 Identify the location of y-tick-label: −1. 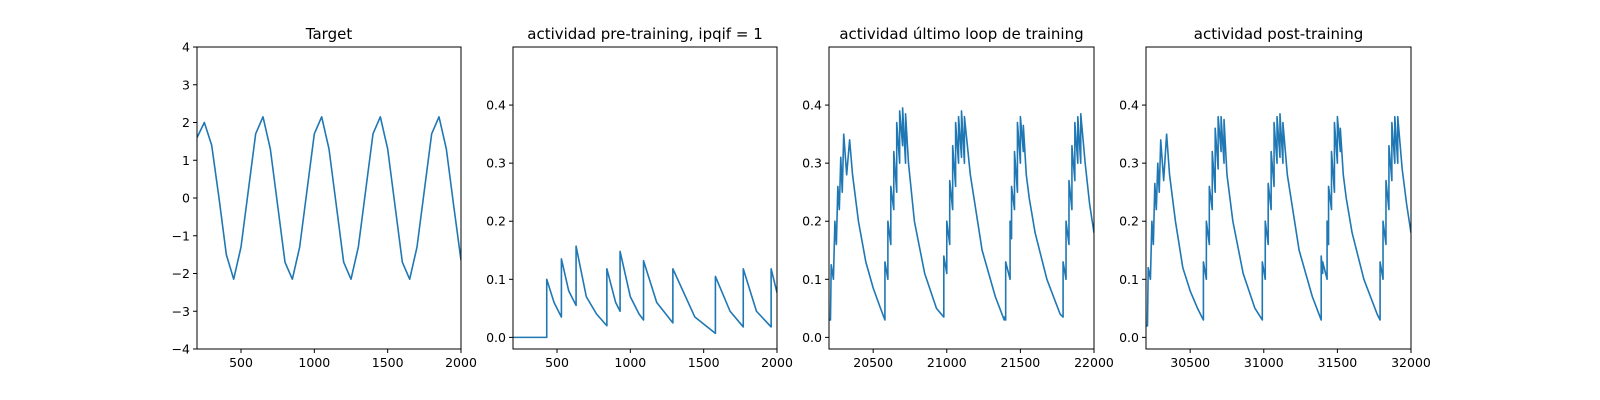
(181, 235).